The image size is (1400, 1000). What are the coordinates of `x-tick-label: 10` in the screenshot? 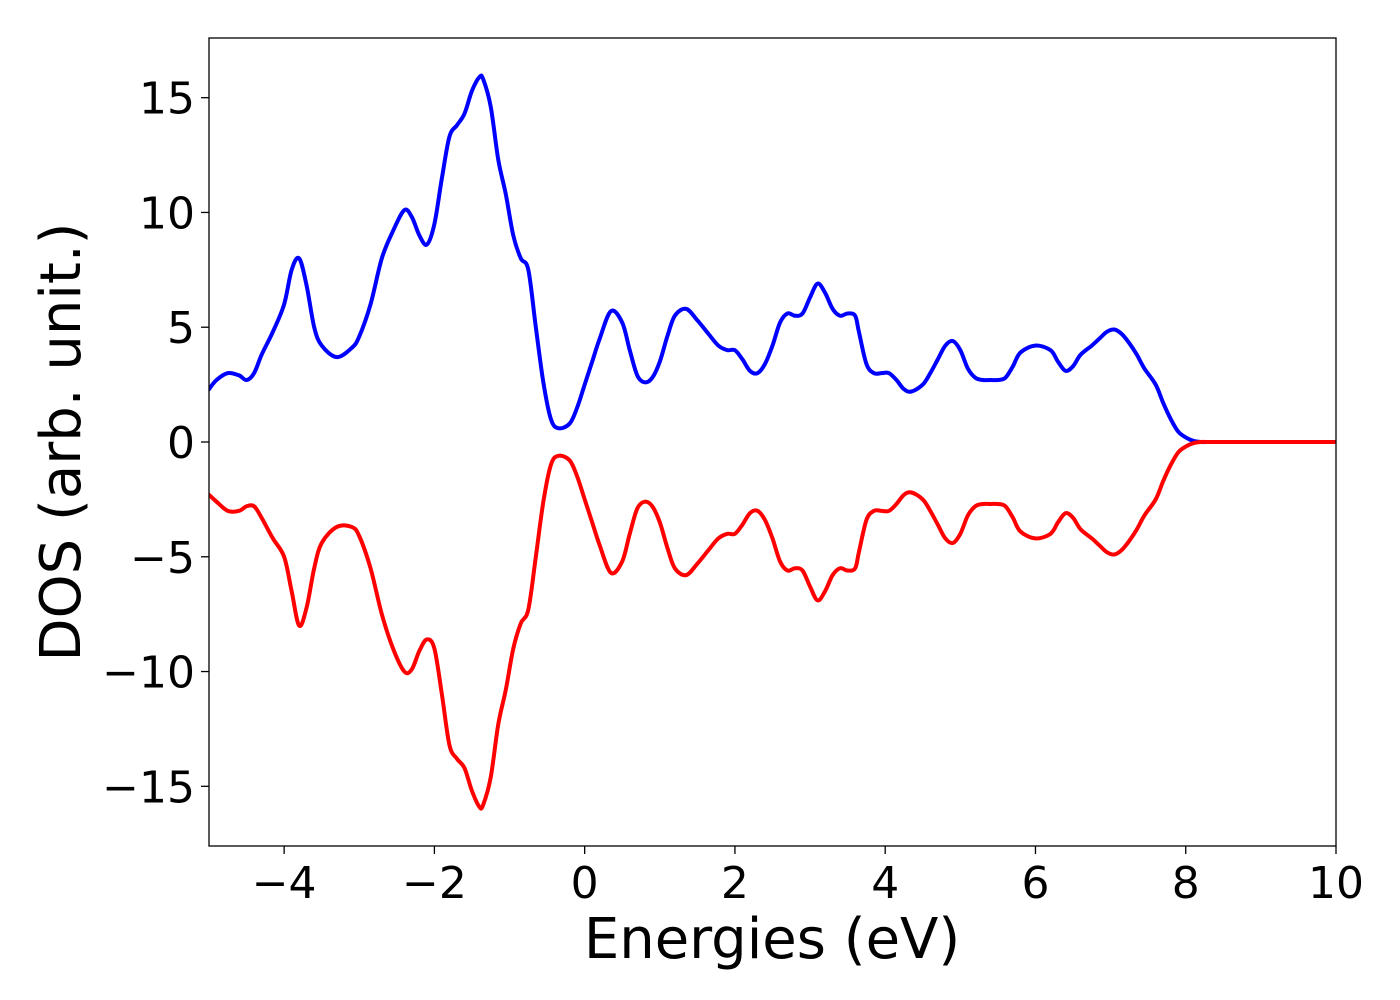 It's located at (1336, 883).